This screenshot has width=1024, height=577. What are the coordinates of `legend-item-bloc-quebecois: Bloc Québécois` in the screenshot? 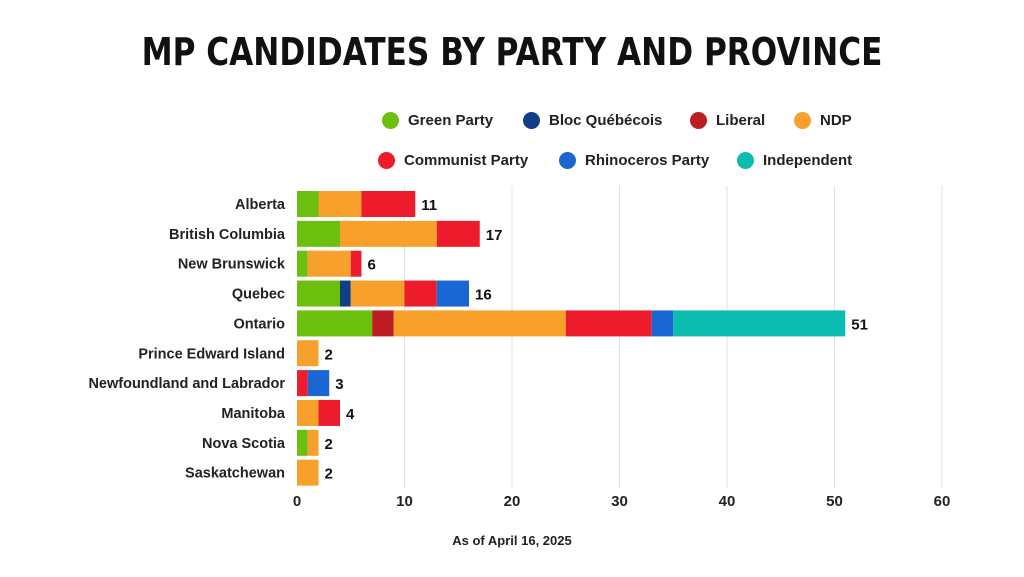 It's located at (592, 120).